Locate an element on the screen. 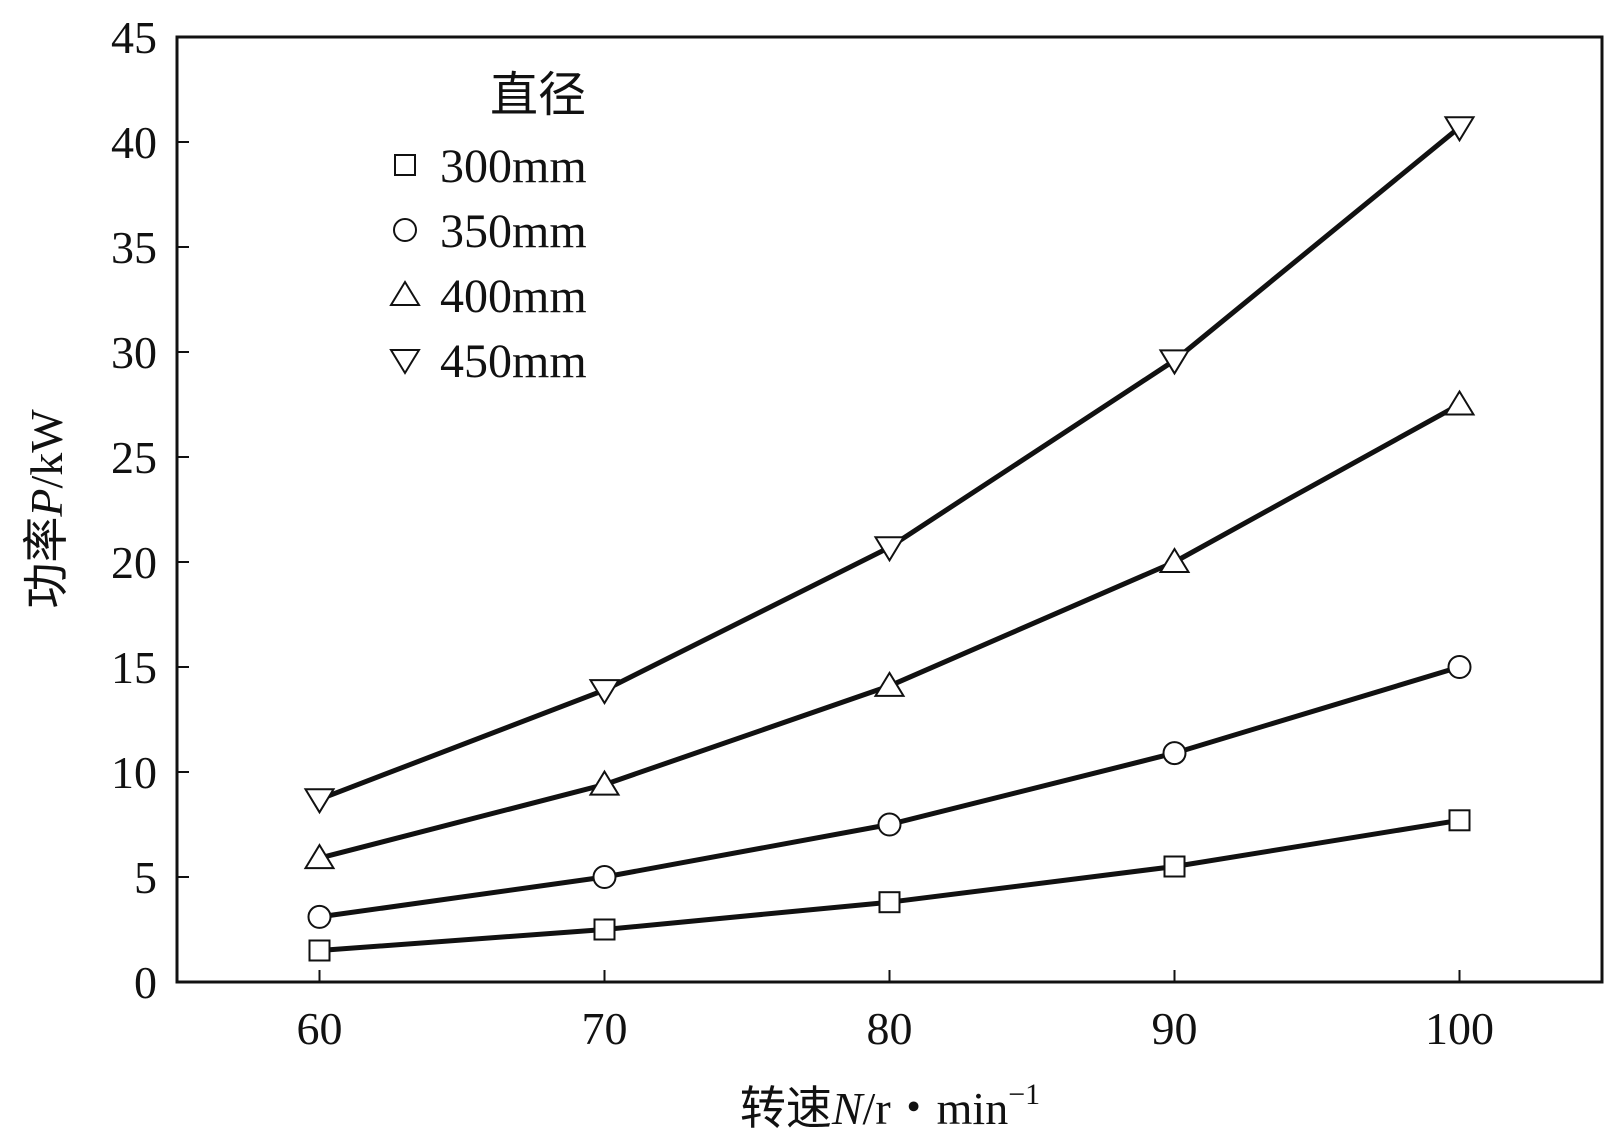  legend-item-350mm: 350mm is located at coordinates (490, 231).